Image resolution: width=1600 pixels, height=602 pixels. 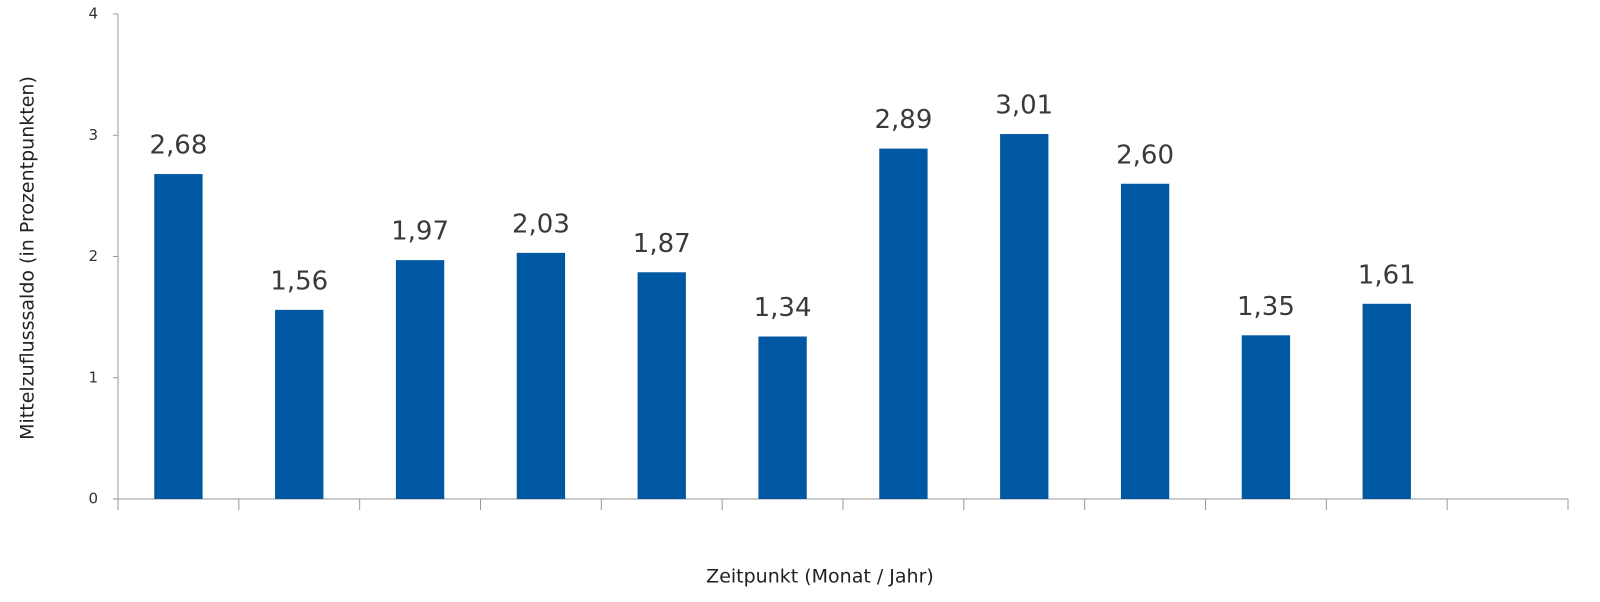 What do you see at coordinates (420, 232) in the screenshot?
I see `value-label: 1,97` at bounding box center [420, 232].